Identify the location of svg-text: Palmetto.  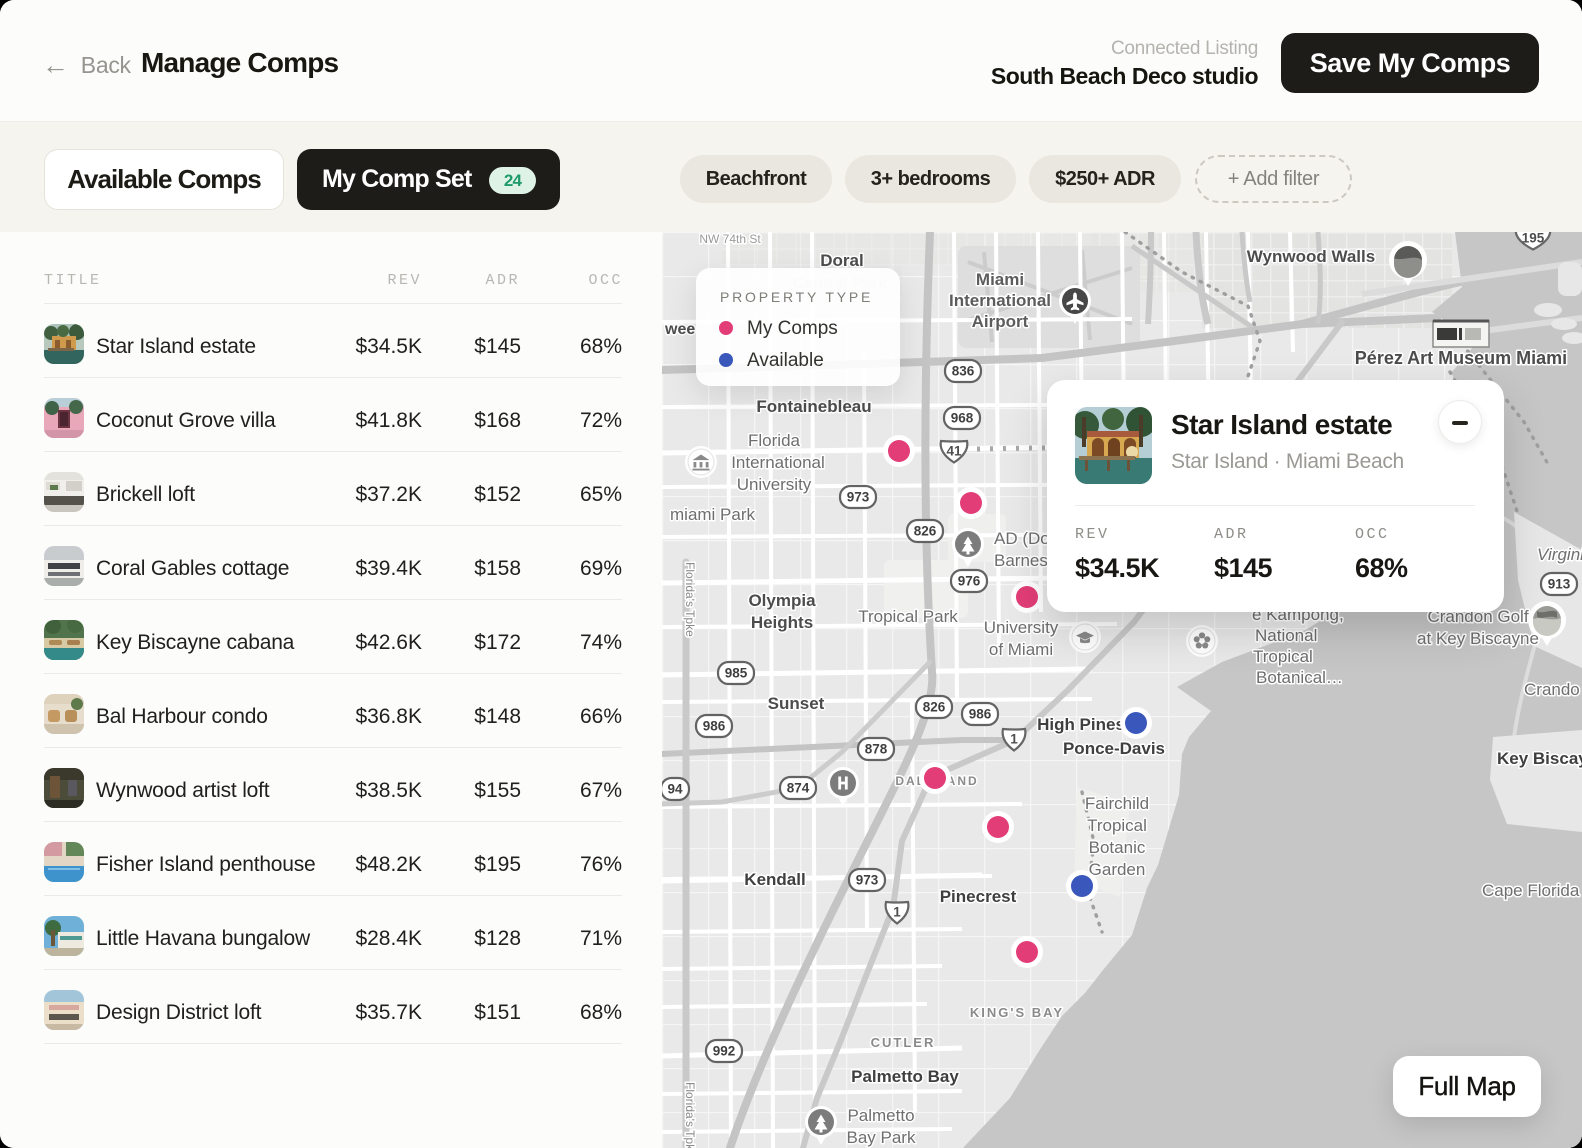
(880, 1115).